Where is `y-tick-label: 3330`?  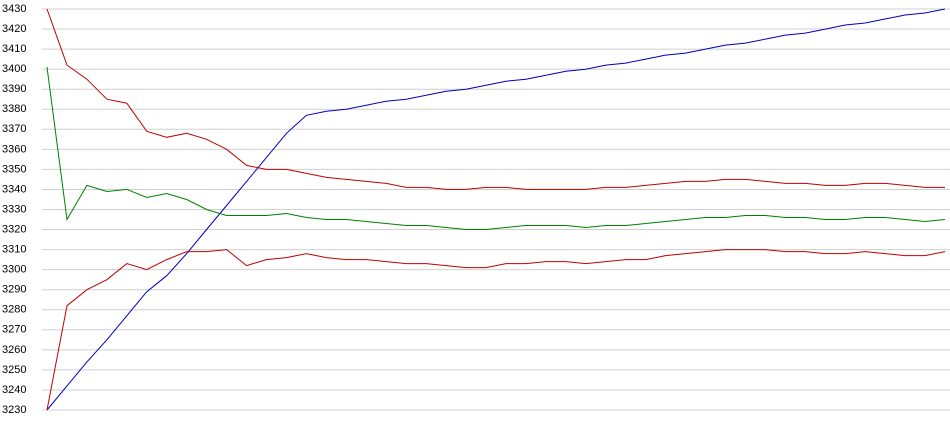
y-tick-label: 3330 is located at coordinates (14, 209).